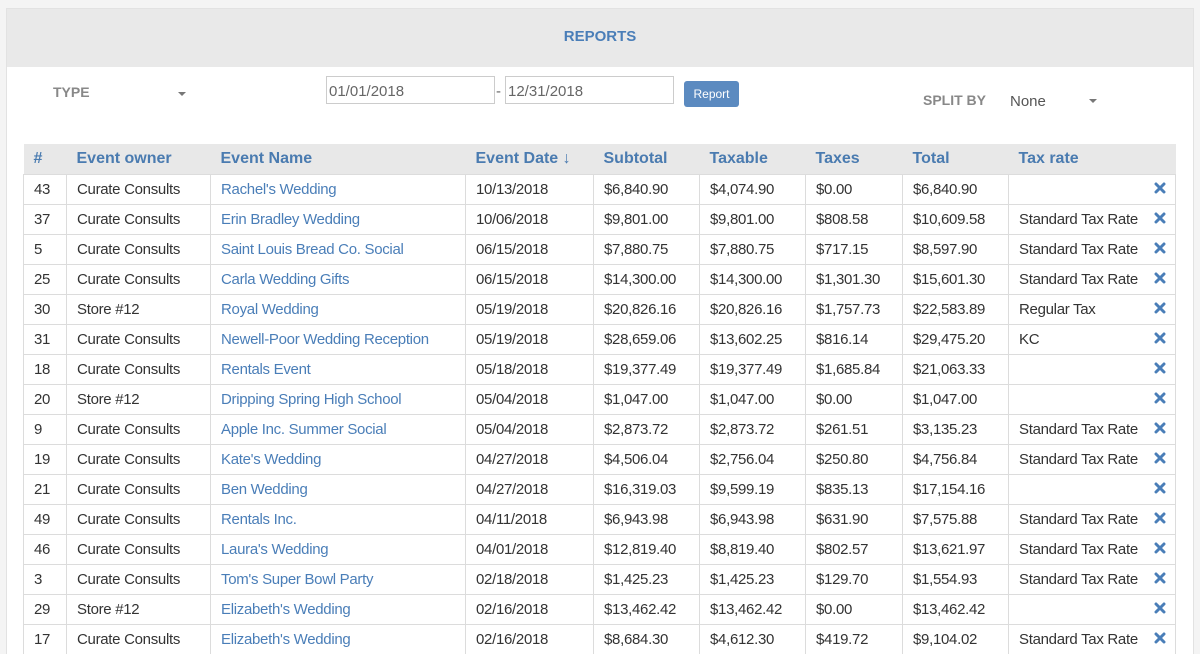 This screenshot has width=1200, height=654. Describe the element at coordinates (45, 369) in the screenshot. I see `id: 18` at that location.